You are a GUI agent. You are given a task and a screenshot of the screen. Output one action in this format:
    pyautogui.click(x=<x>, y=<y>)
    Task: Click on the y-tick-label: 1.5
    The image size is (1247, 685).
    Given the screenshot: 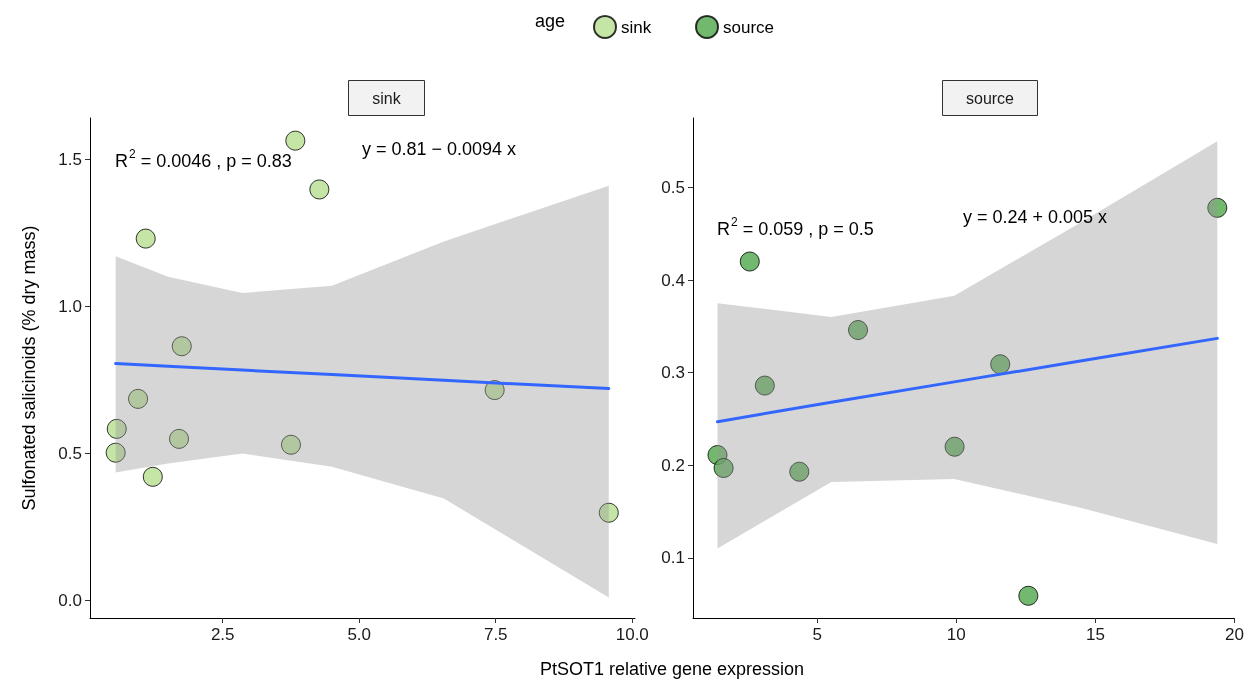 What is the action you would take?
    pyautogui.click(x=70, y=159)
    